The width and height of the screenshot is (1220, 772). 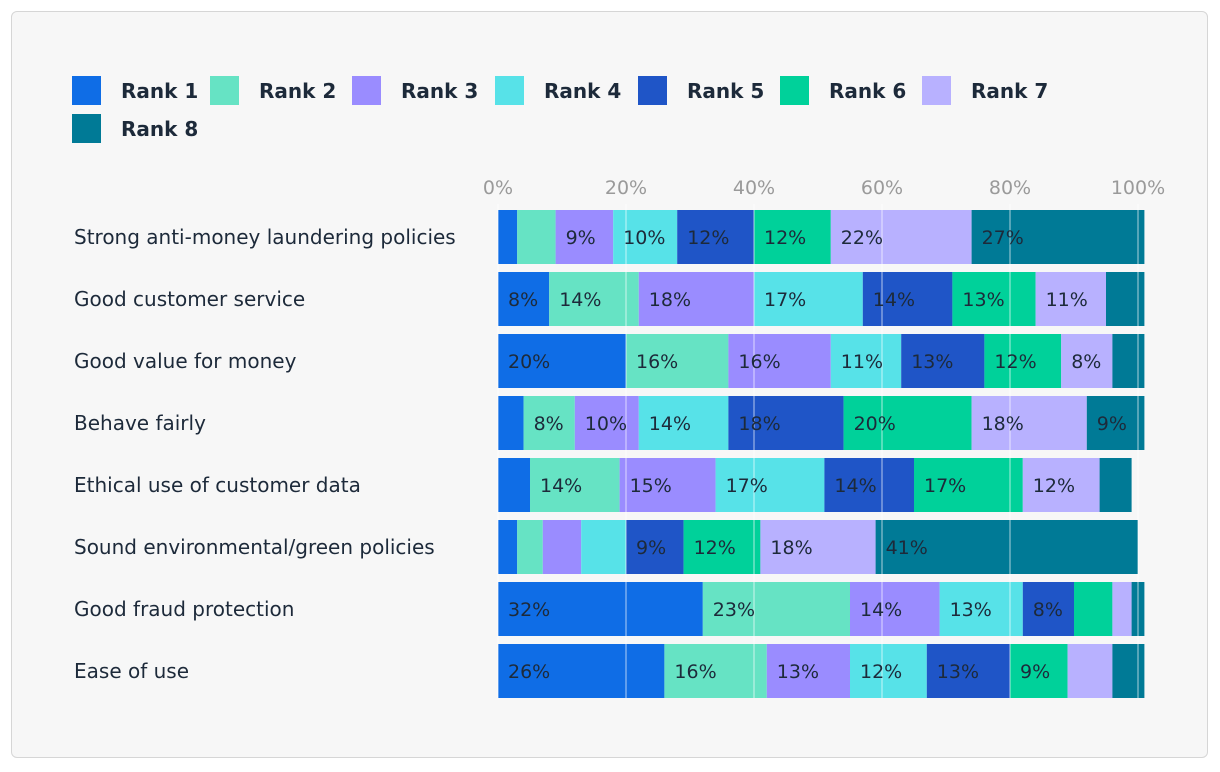 I want to click on category-label: Behave fairly, so click(x=140, y=423).